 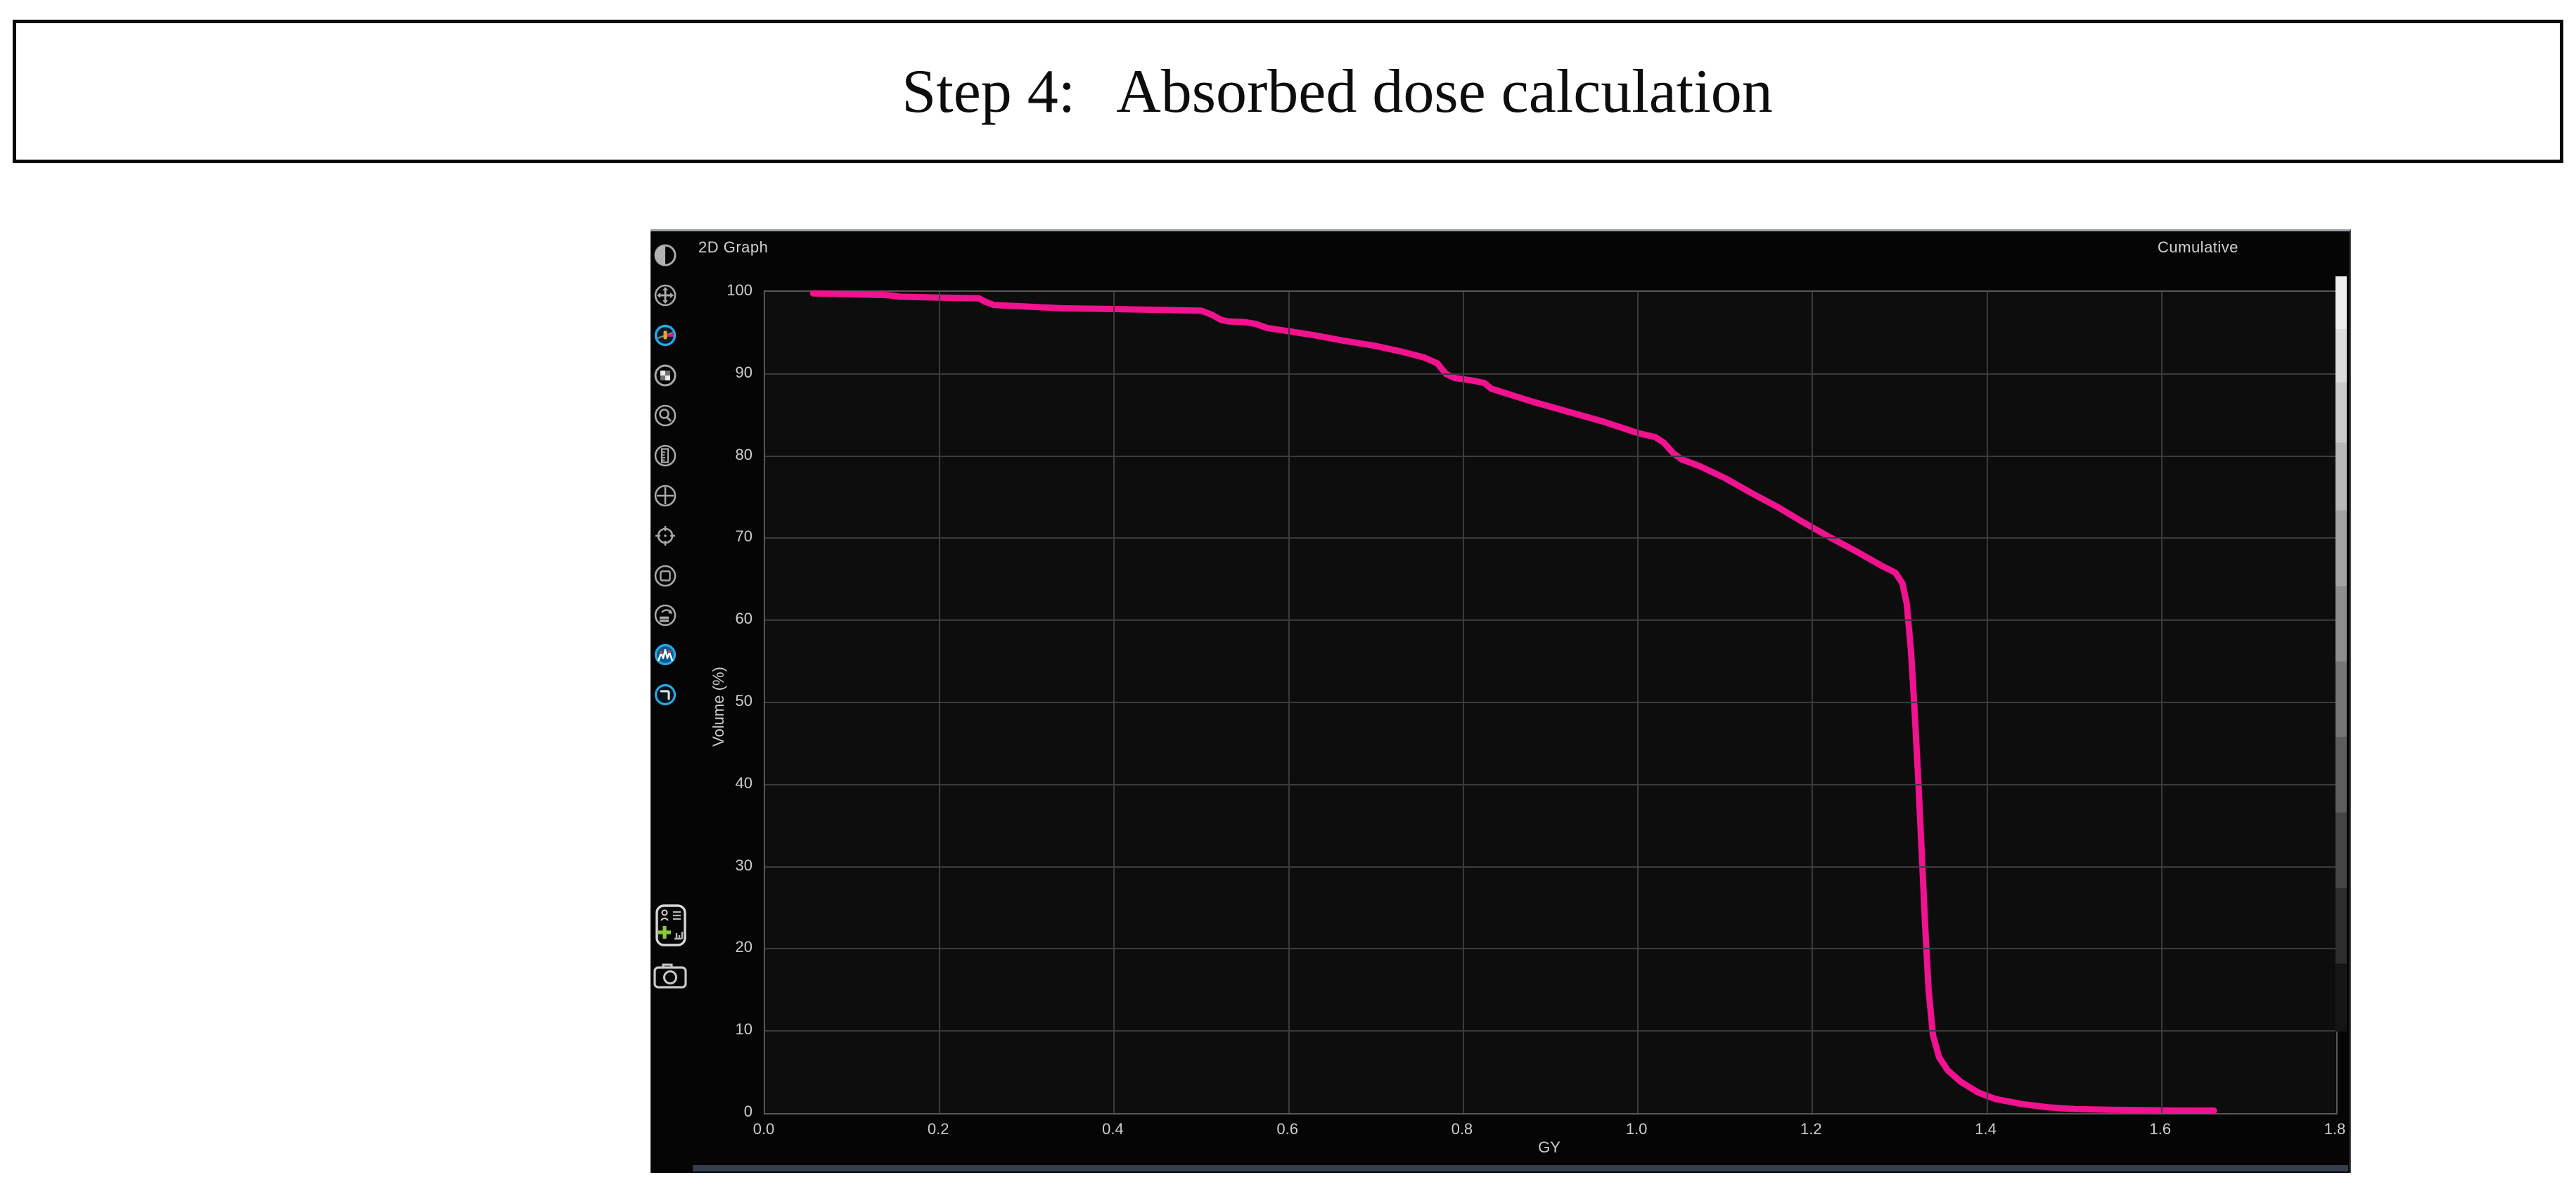 What do you see at coordinates (1462, 1129) in the screenshot?
I see `x-tick-label: 0.8` at bounding box center [1462, 1129].